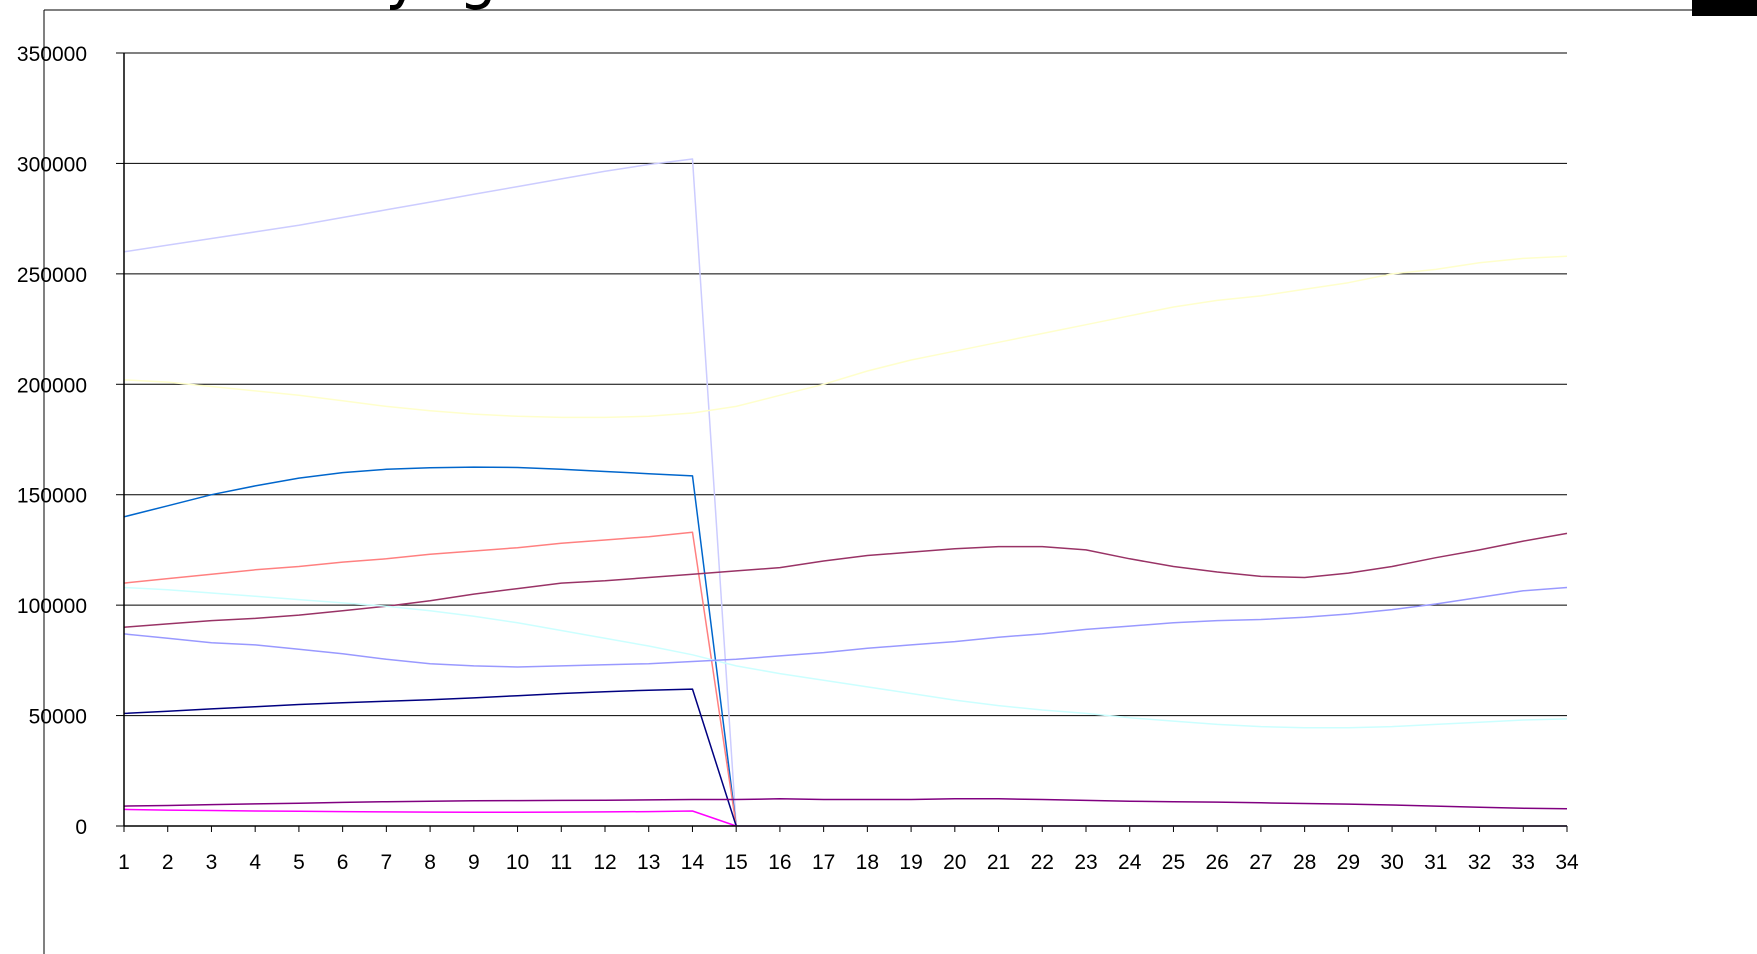 The height and width of the screenshot is (954, 1757). What do you see at coordinates (867, 862) in the screenshot?
I see `x-tick-label: 18` at bounding box center [867, 862].